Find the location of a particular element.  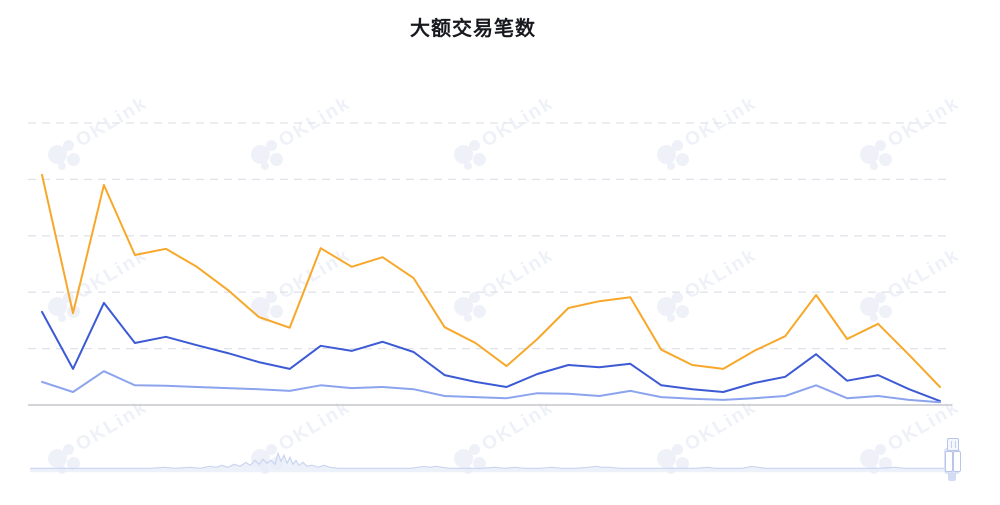

chart-title: 大额交易笔数 is located at coordinates (473, 29).